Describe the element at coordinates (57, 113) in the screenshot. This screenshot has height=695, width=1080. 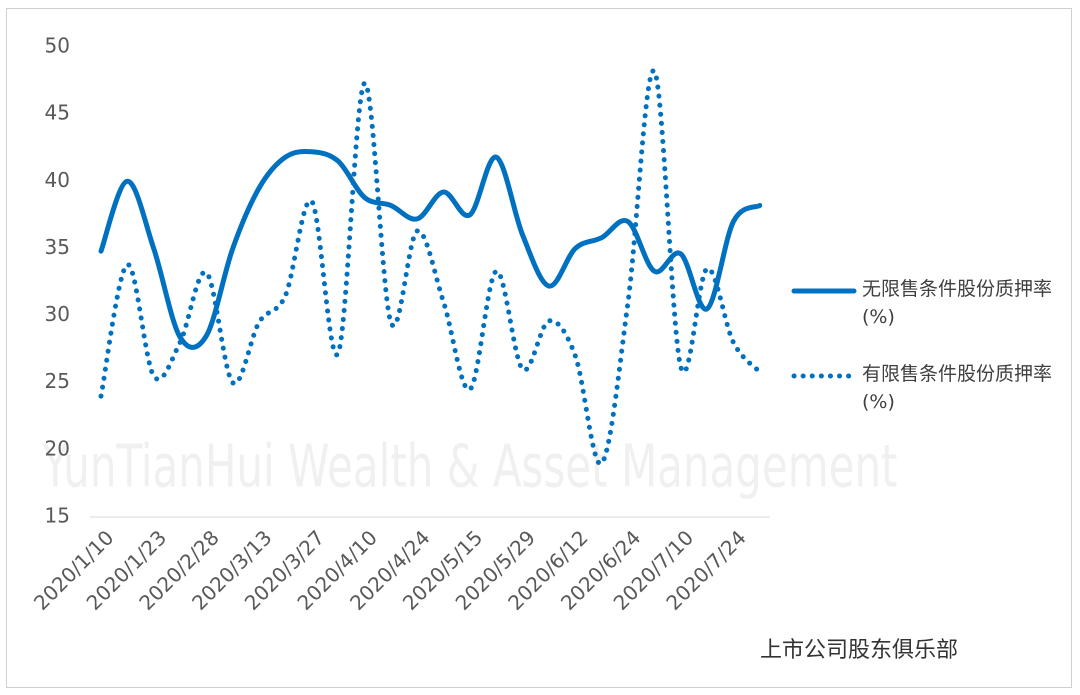
I see `y-tick-label: 45` at that location.